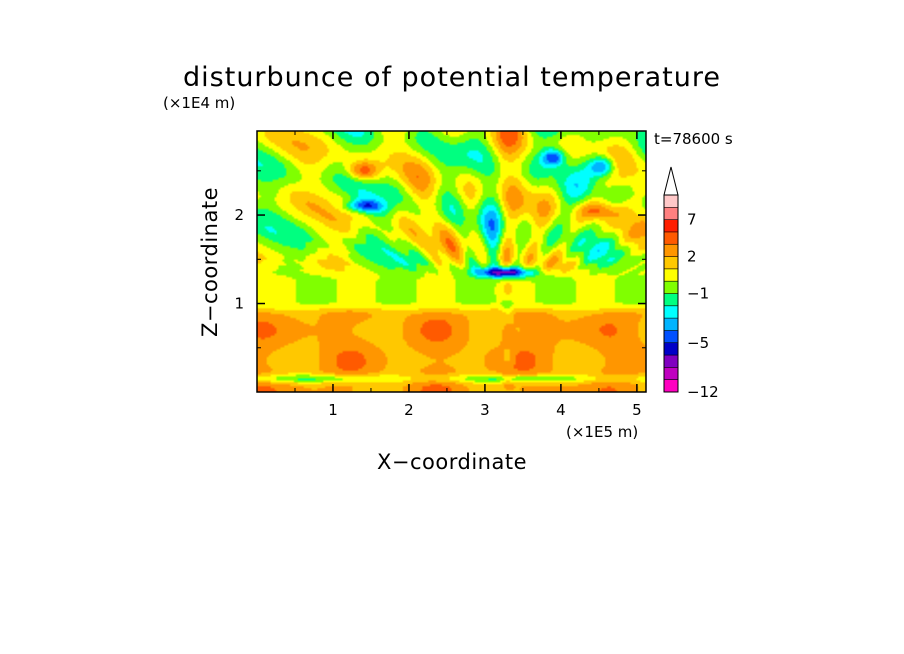 This screenshot has height=654, width=904. I want to click on y-tick-label: 1, so click(239, 304).